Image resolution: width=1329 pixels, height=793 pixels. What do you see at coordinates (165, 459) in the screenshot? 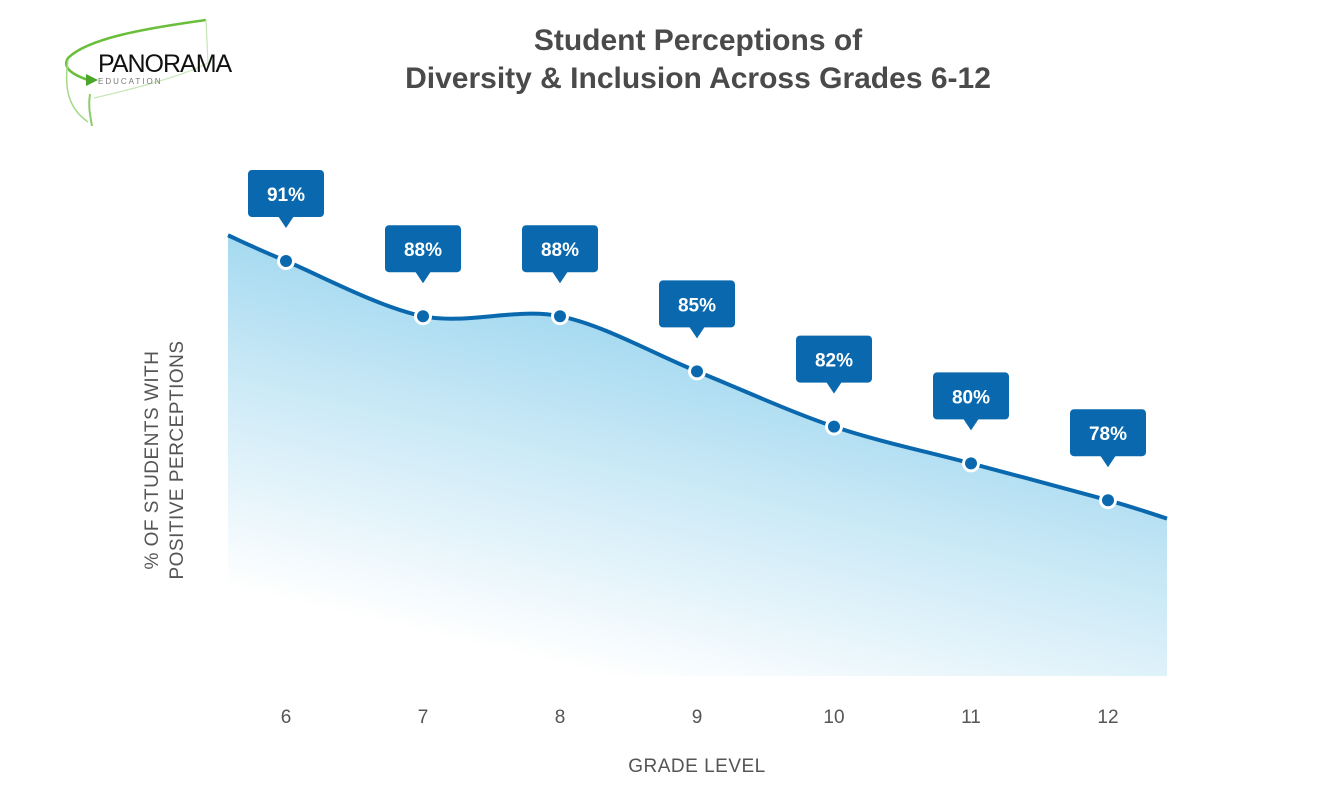
I see `y-axis-label: % OF STUDENTS WITH POSITIVE PERCEPTIONS` at bounding box center [165, 459].